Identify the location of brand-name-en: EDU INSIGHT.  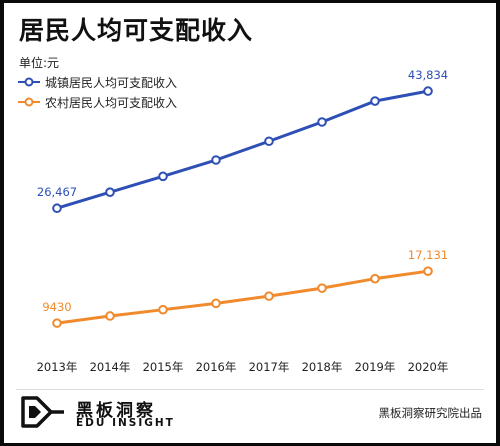
(125, 423).